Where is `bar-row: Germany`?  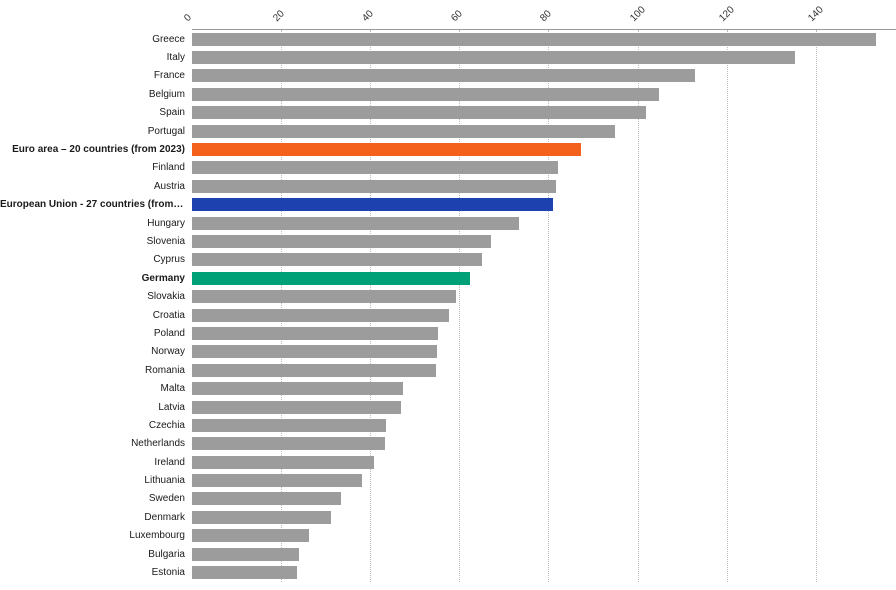 bar-row: Germany is located at coordinates (448, 278).